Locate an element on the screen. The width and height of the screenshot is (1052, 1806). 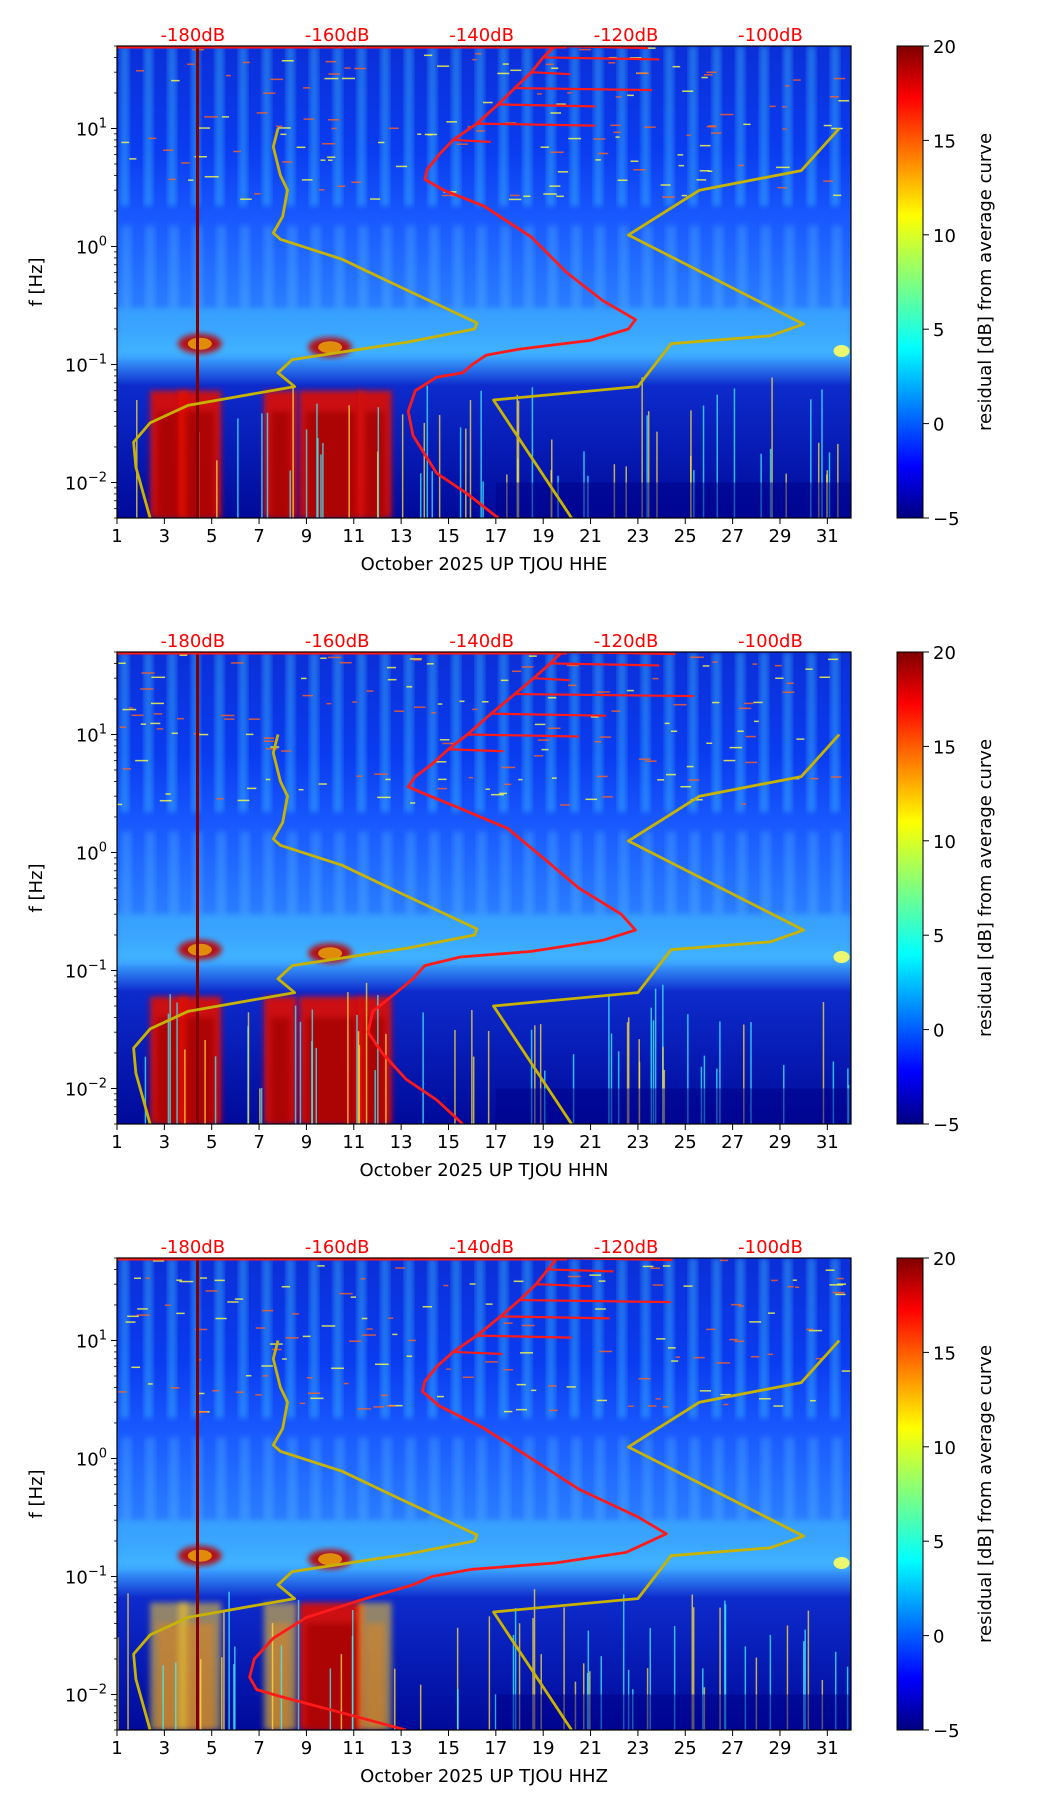
microseism-hotspot is located at coordinates (841, 351).